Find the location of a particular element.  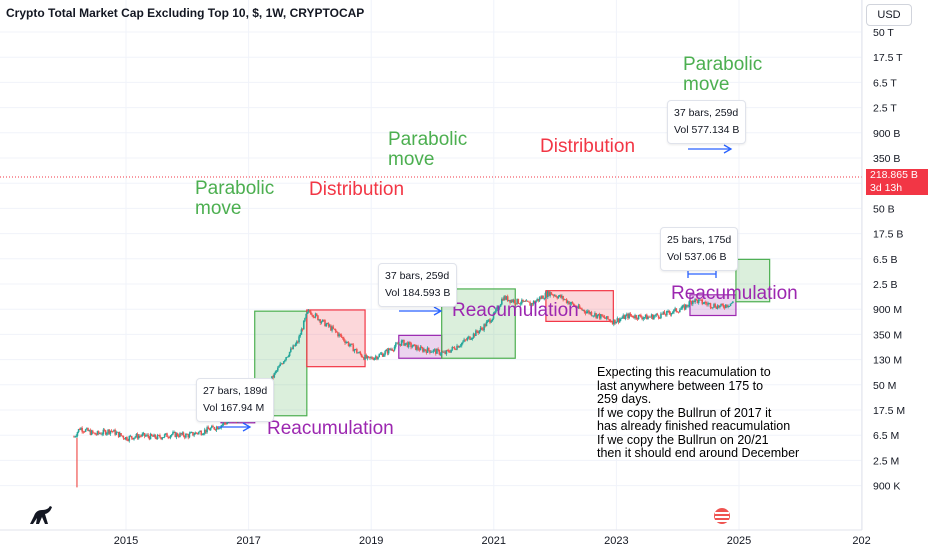

label-reacumulation-2019: Reacumulation is located at coordinates (515, 310).